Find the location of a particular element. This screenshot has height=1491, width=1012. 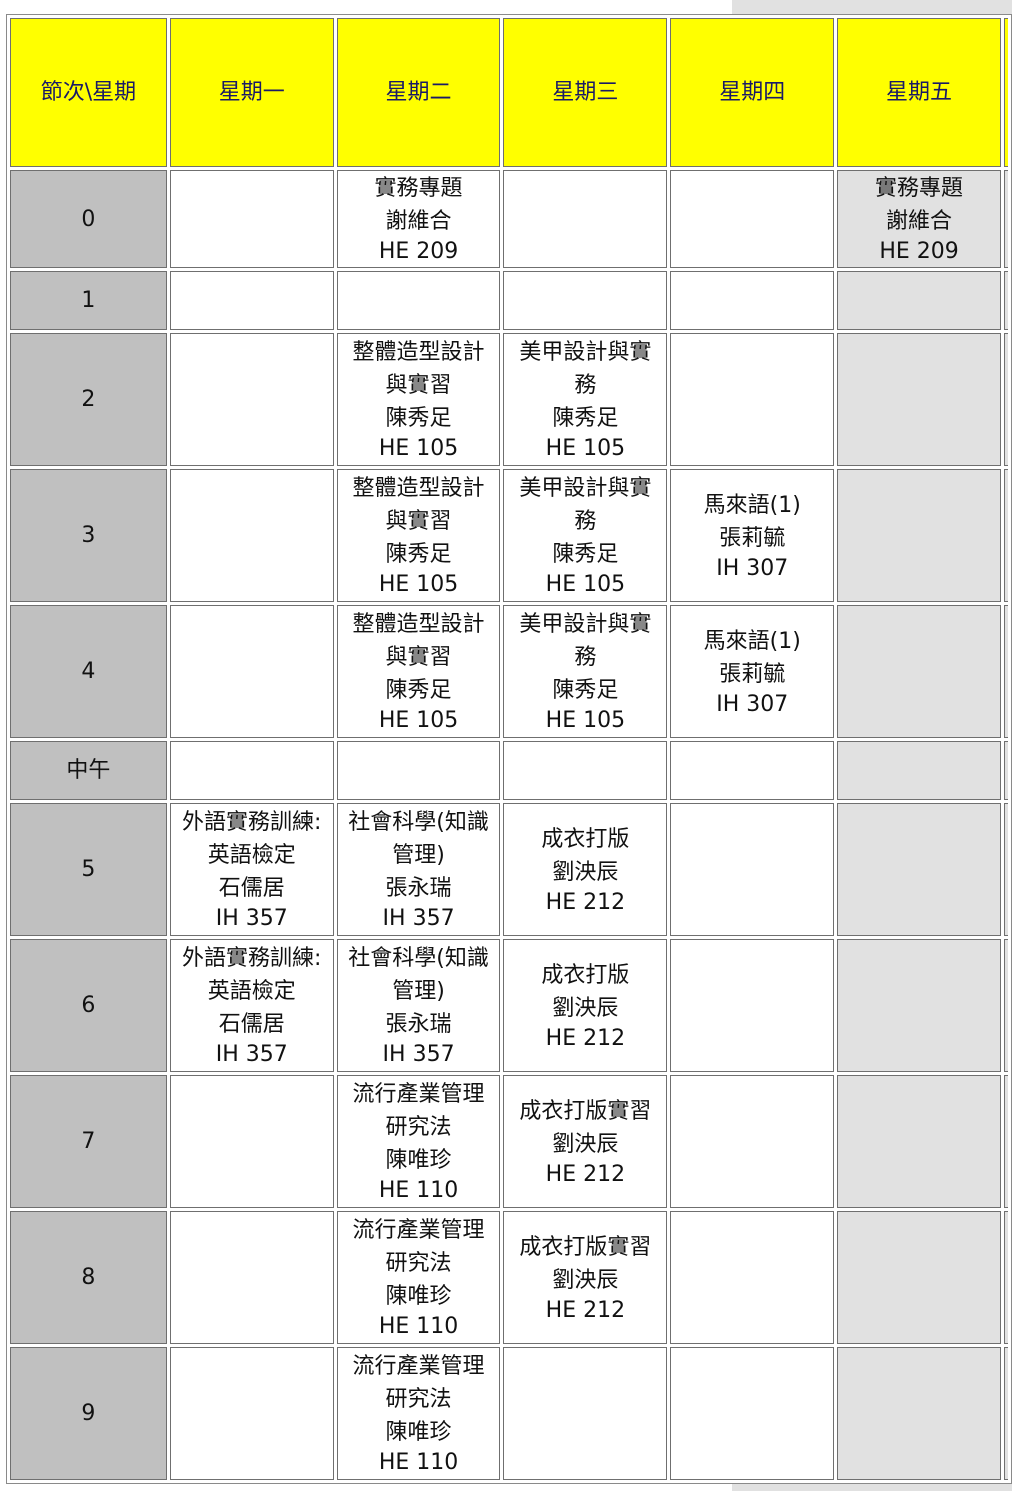

course-room: HE 110 is located at coordinates (418, 1190).